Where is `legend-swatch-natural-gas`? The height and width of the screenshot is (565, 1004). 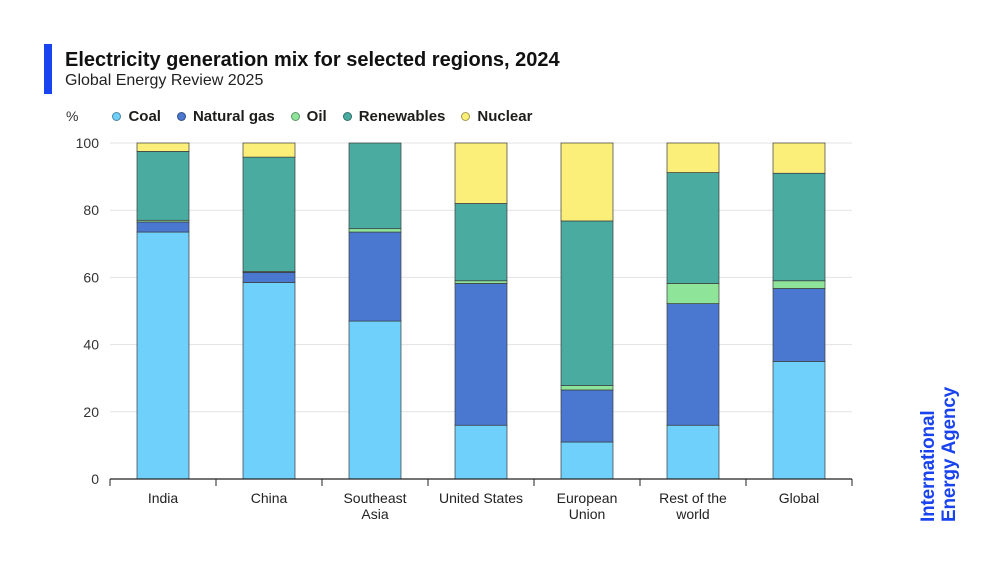 legend-swatch-natural-gas is located at coordinates (181, 116).